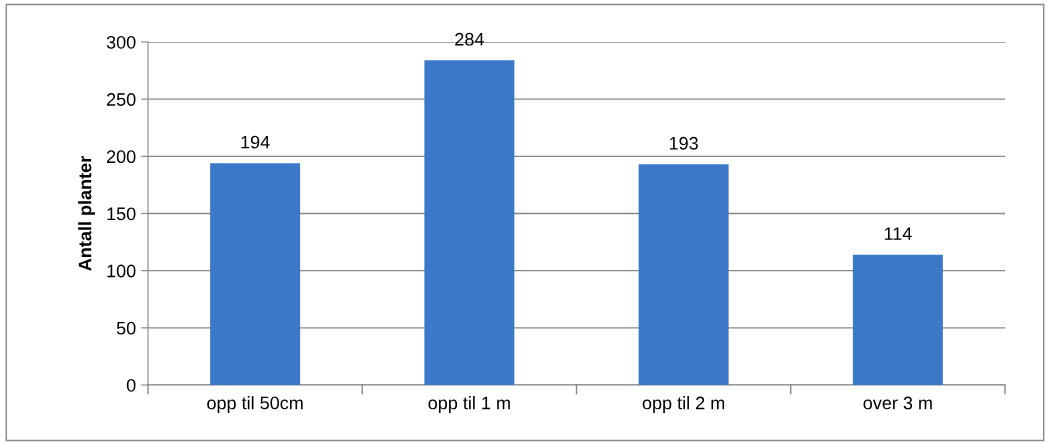 The height and width of the screenshot is (445, 1050). Describe the element at coordinates (86, 213) in the screenshot. I see `y-axis-title: Antall planter` at that location.